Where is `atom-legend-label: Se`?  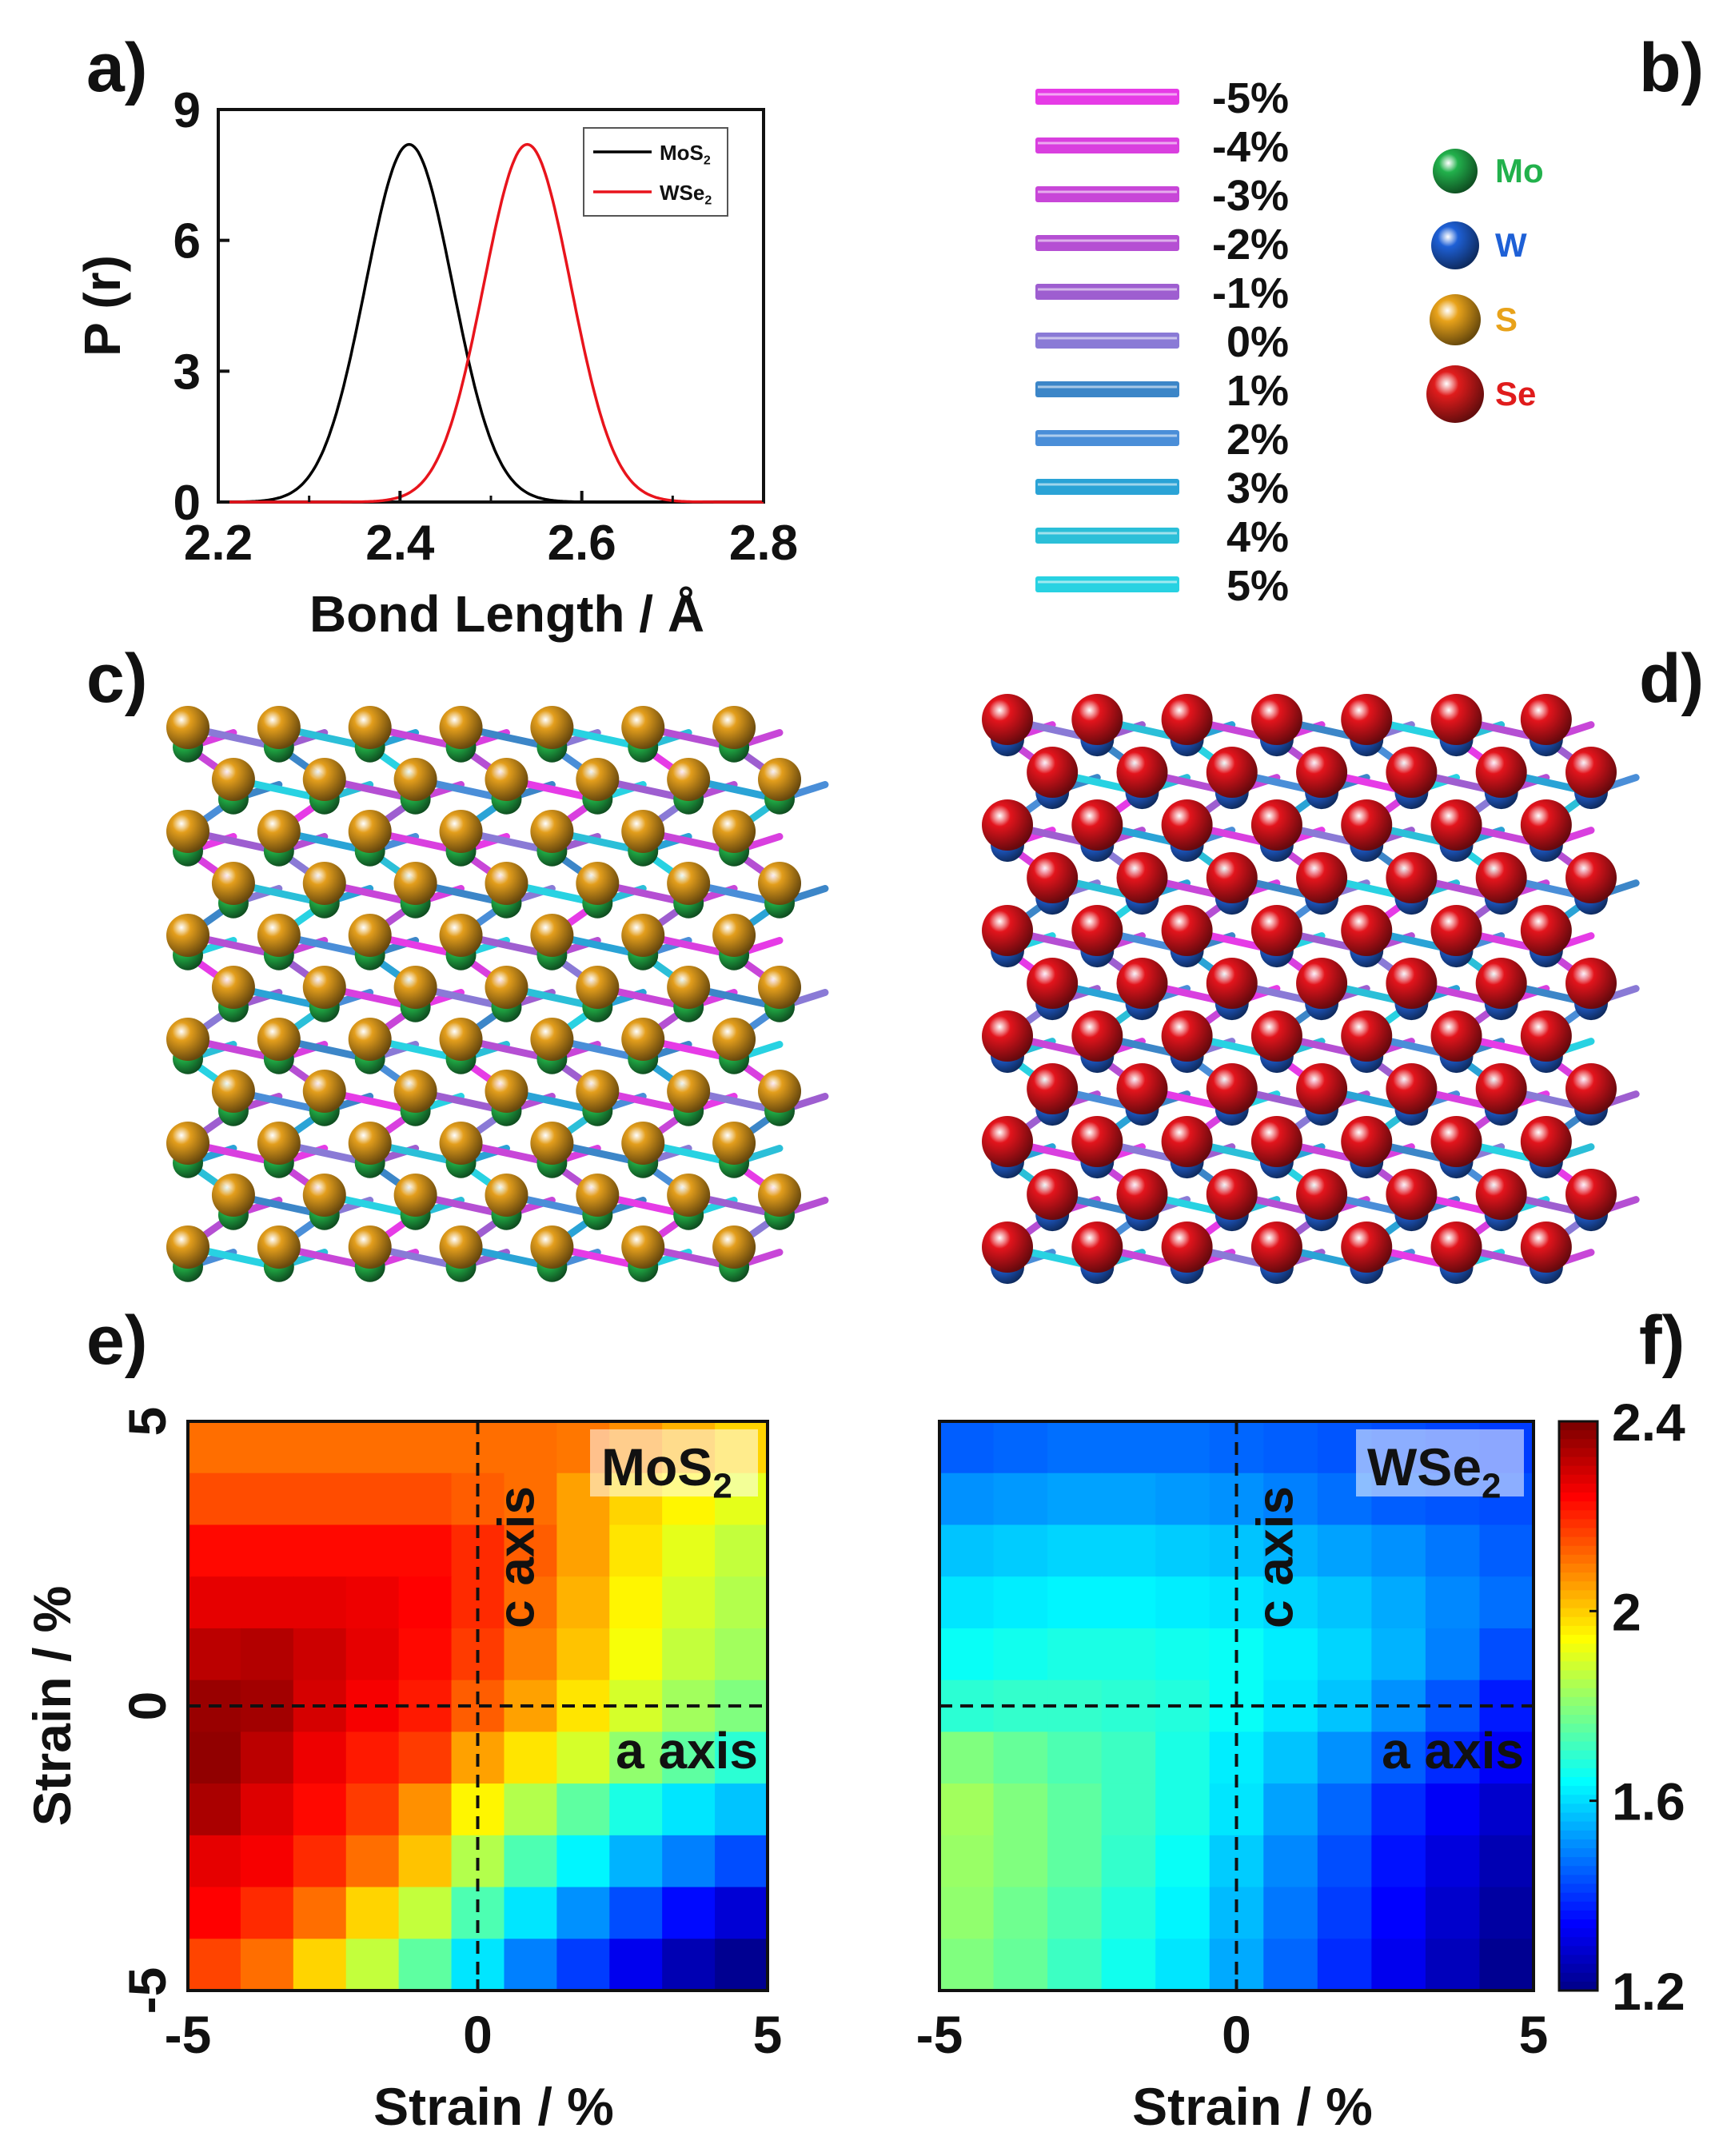
atom-legend-label: Se is located at coordinates (1516, 394).